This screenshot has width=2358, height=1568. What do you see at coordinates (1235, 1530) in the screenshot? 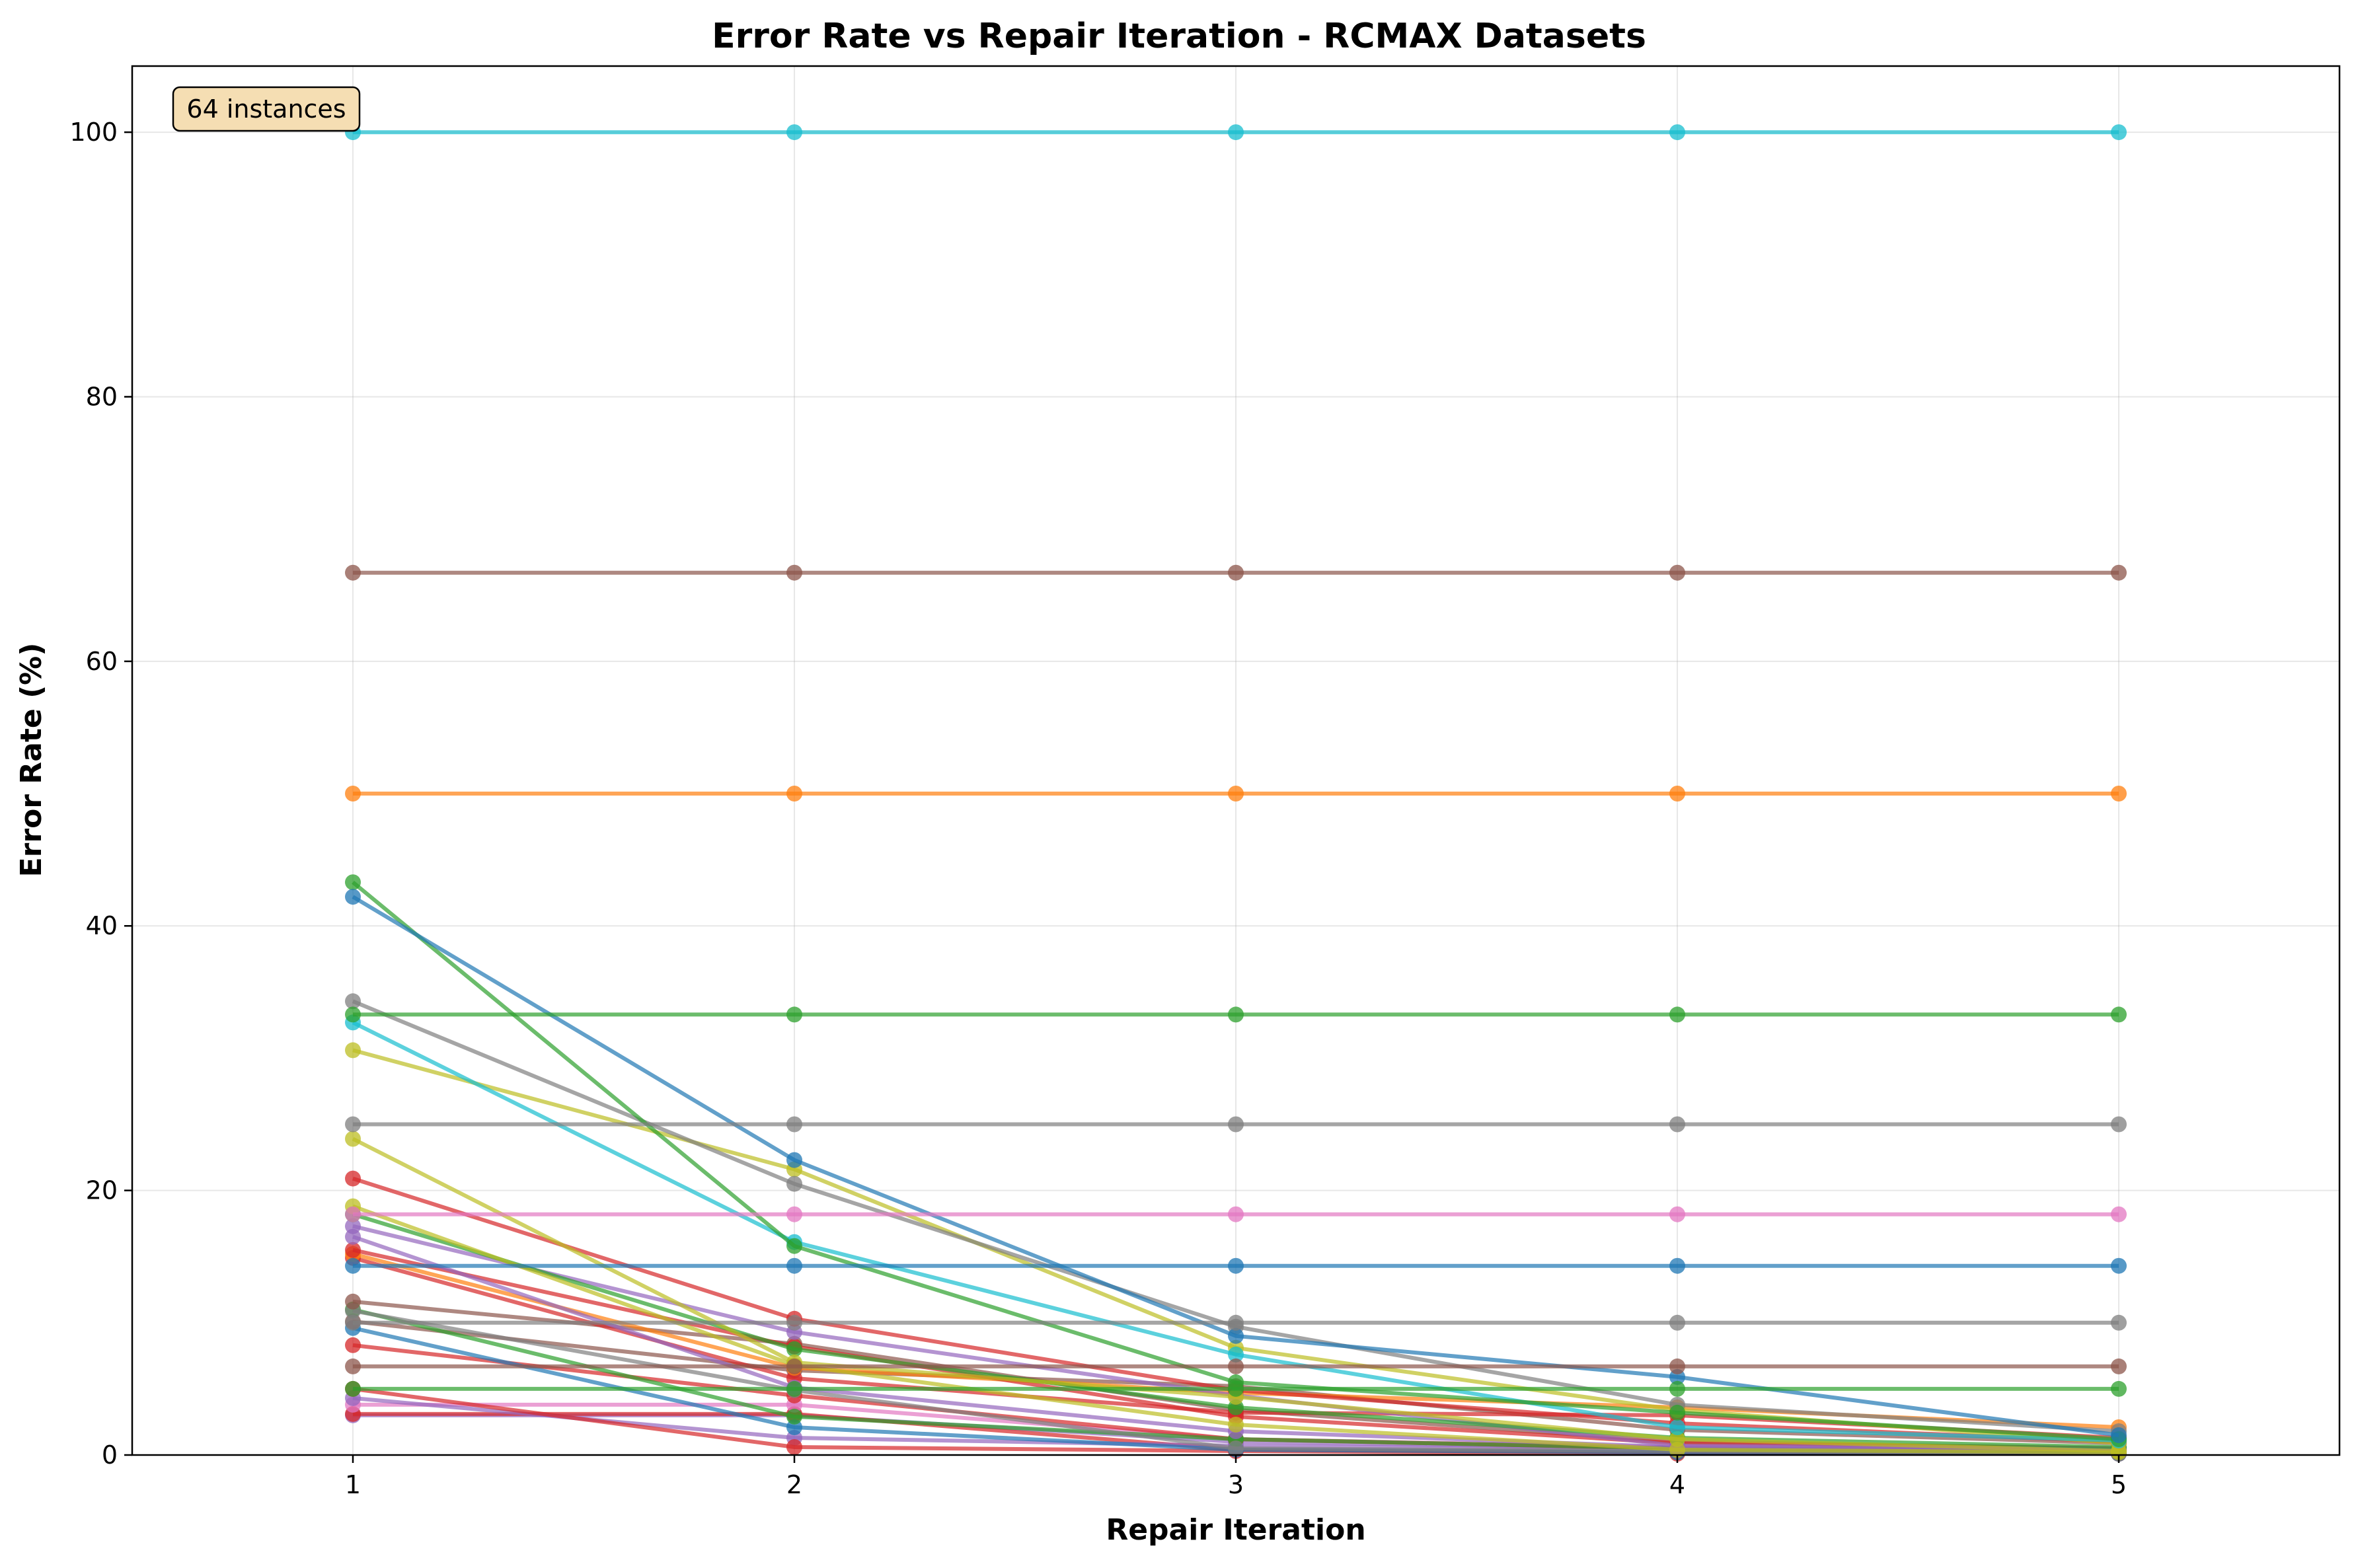
I see `x-axis-label: Repair Iteration` at bounding box center [1235, 1530].